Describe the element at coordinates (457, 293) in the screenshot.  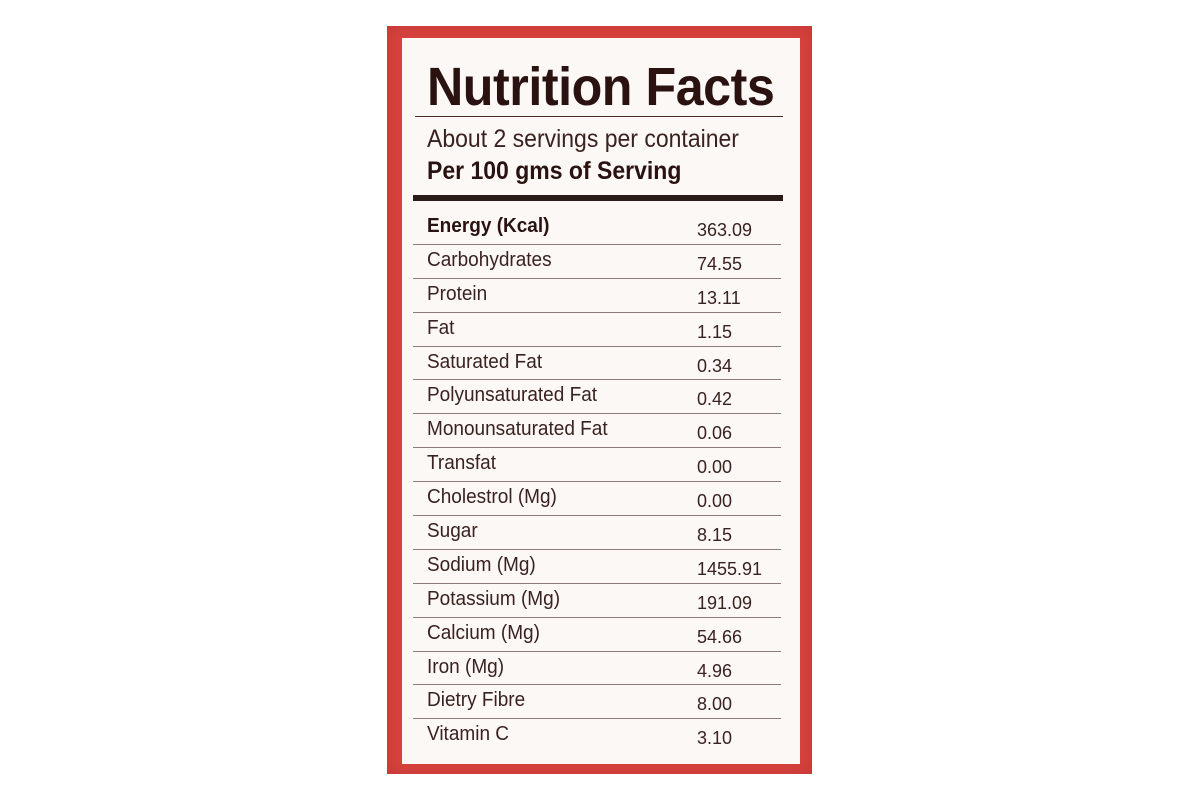
I see `nutrient-name: Protein` at that location.